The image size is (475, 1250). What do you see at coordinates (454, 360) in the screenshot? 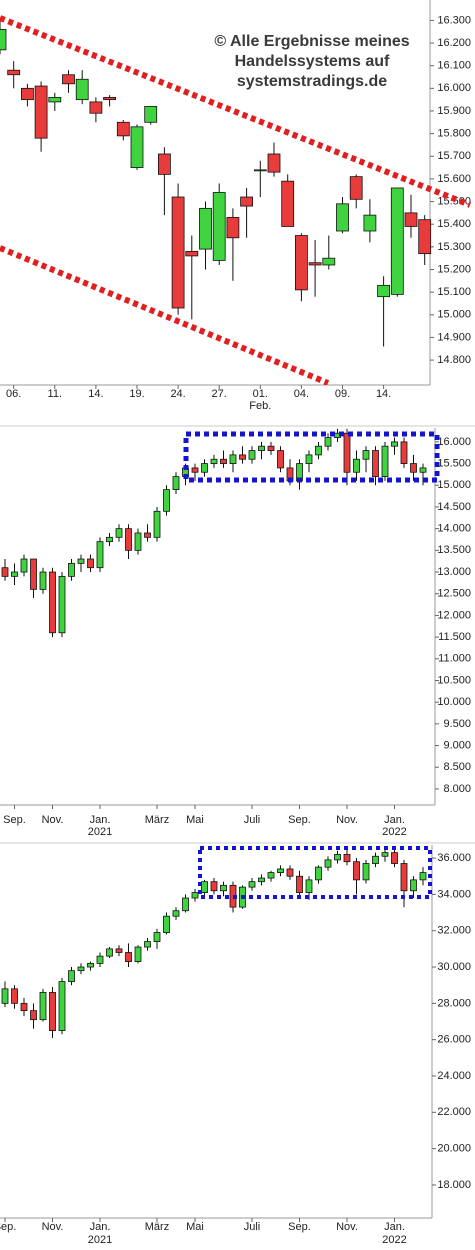
I see `y-tick-label: 14.800` at bounding box center [454, 360].